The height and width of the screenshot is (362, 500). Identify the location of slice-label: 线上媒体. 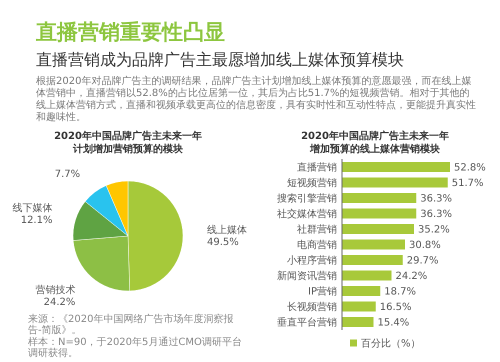
(226, 230).